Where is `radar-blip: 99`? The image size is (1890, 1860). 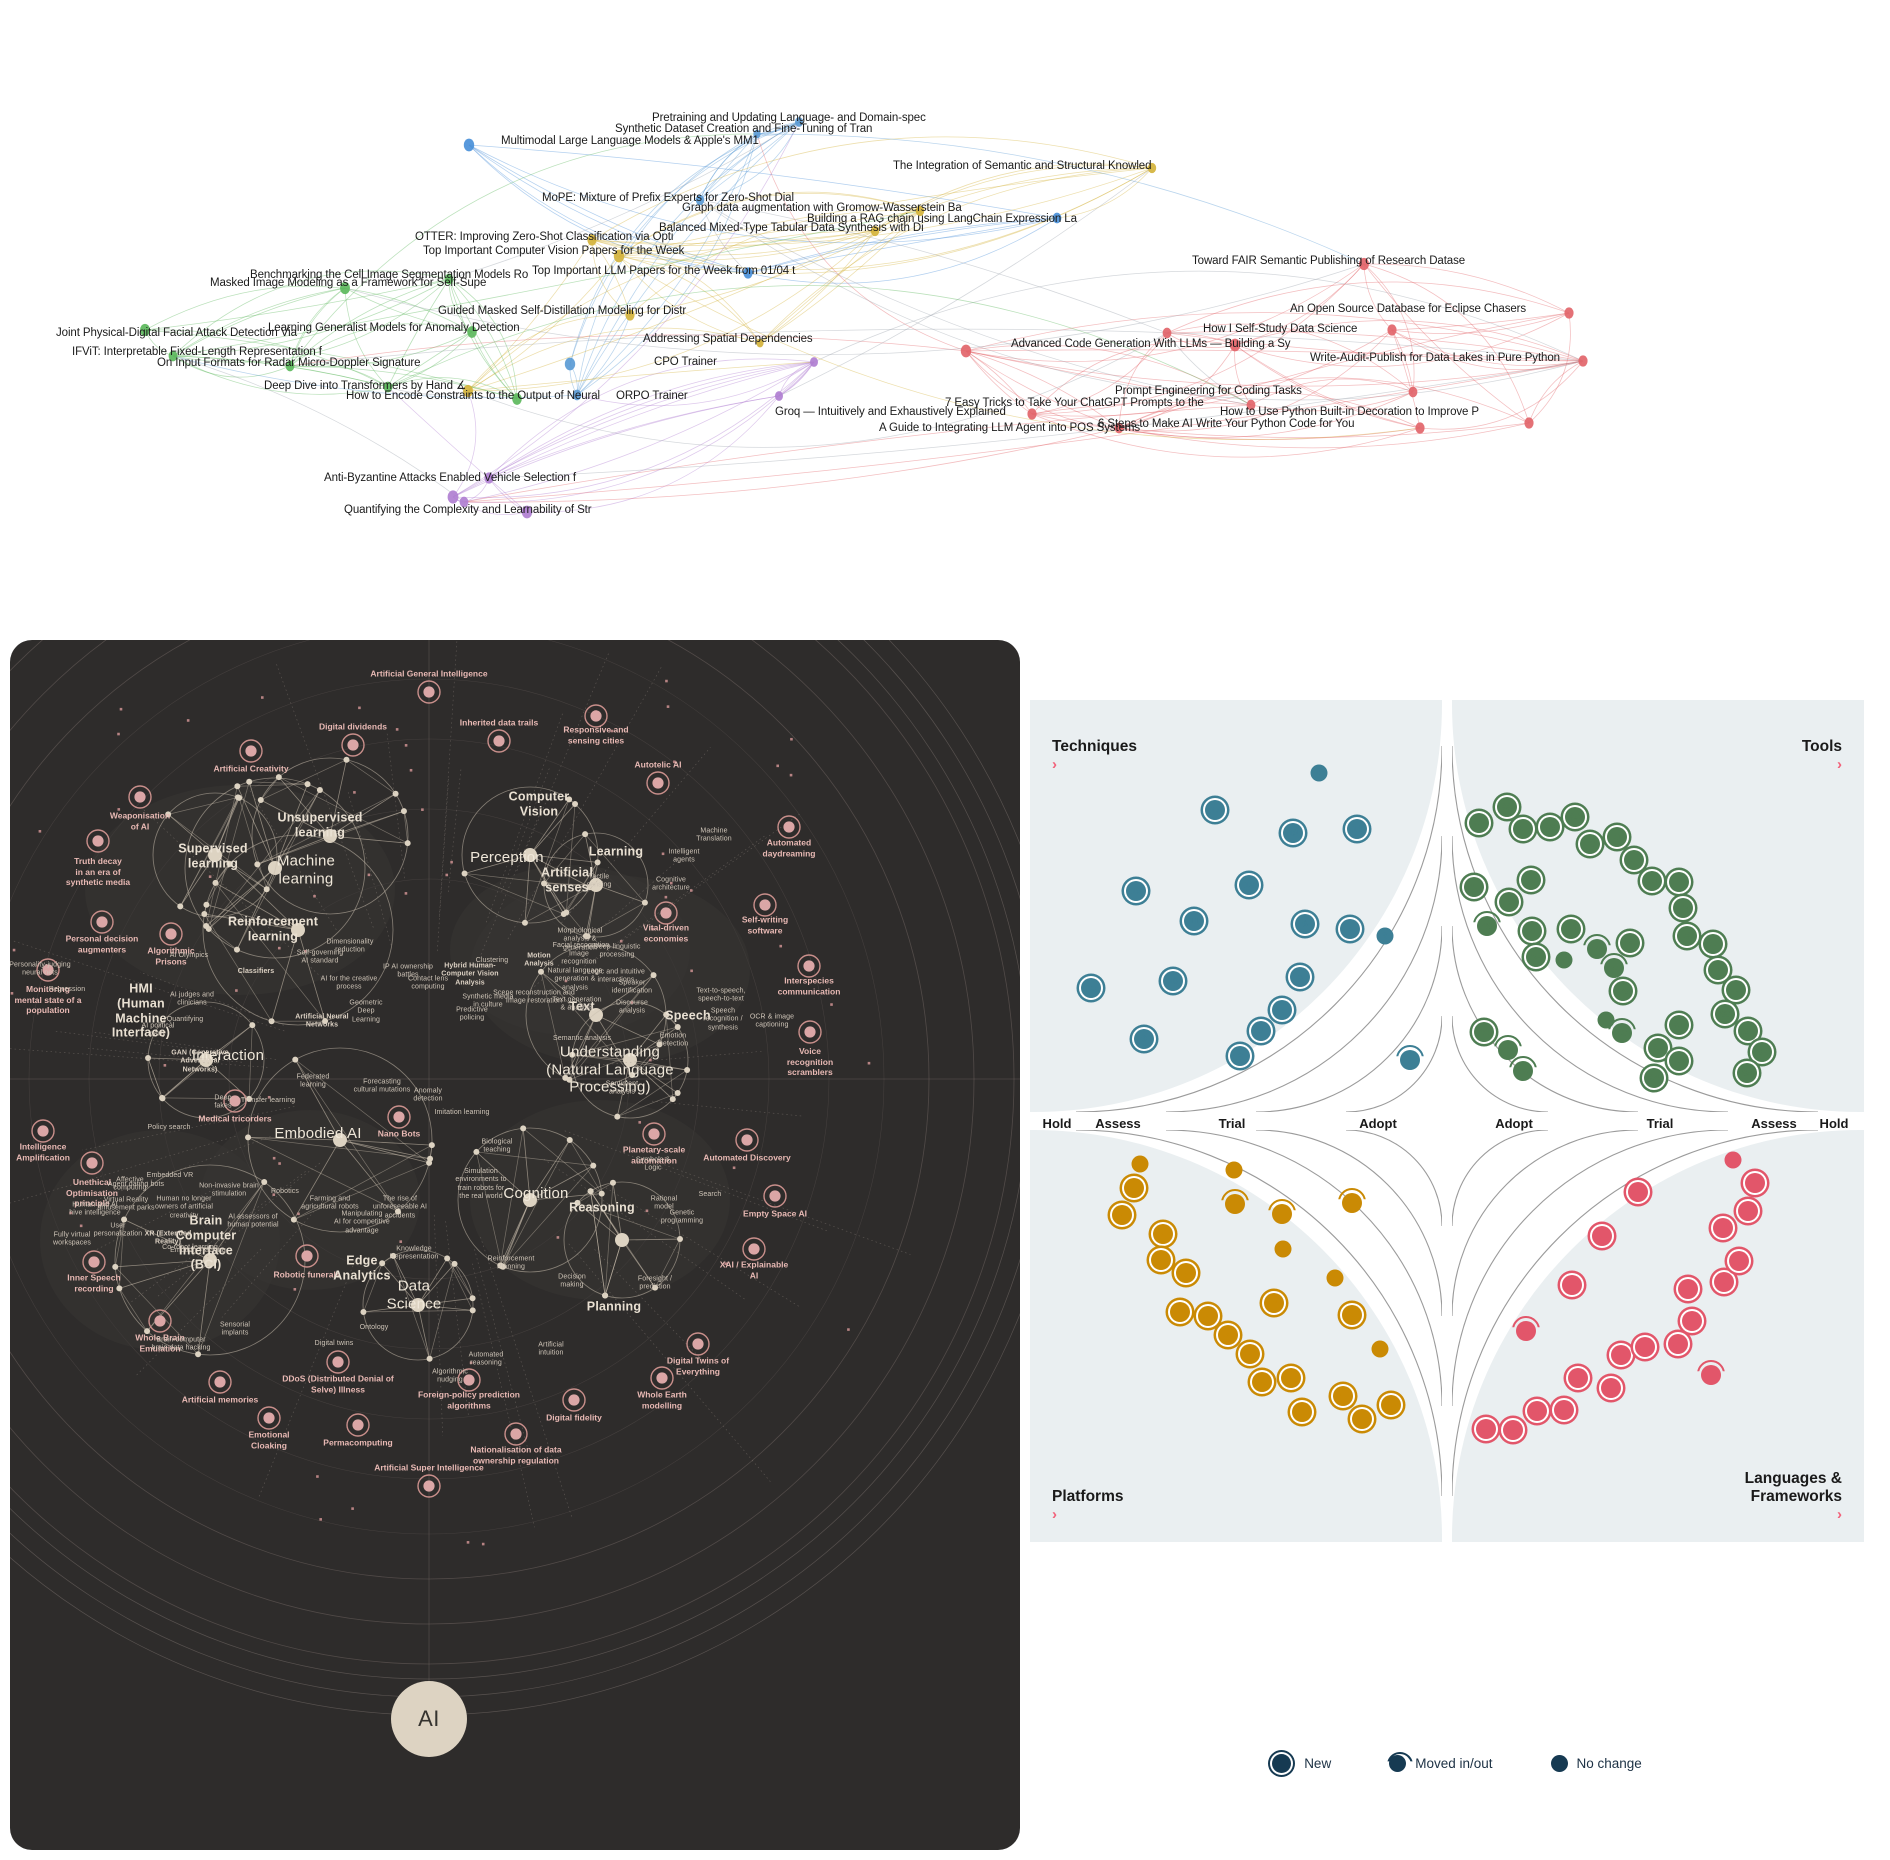 radar-blip: 99 is located at coordinates (1724, 1282).